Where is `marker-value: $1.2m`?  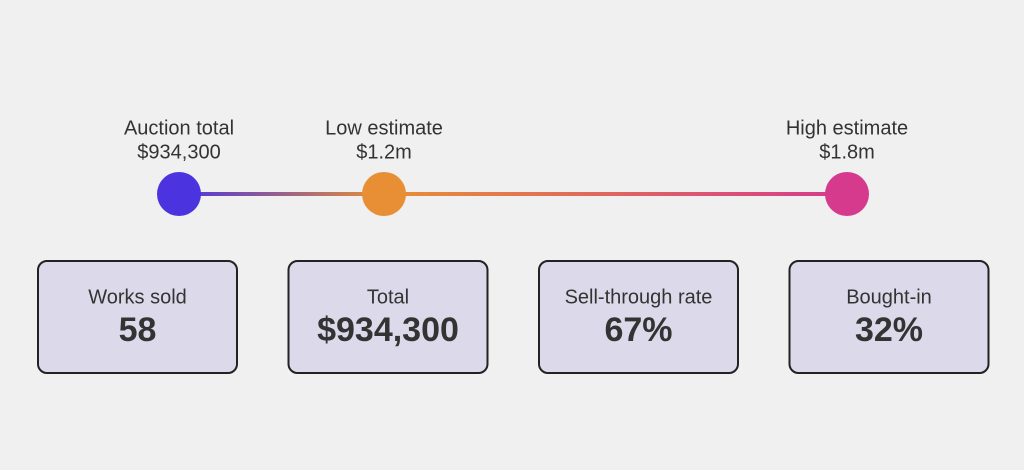
marker-value: $1.2m is located at coordinates (384, 152).